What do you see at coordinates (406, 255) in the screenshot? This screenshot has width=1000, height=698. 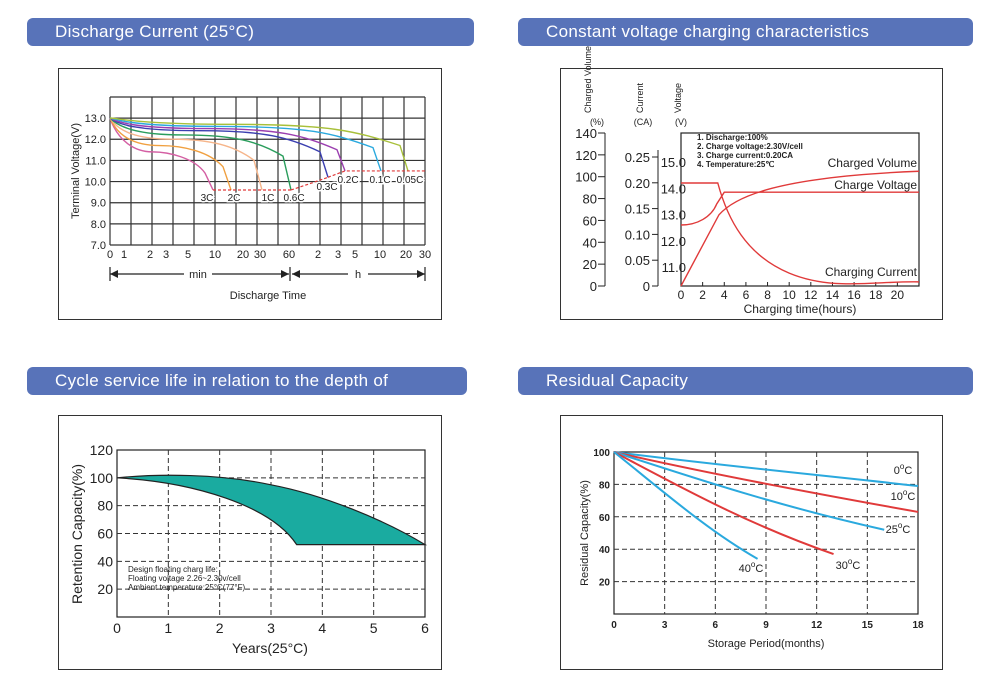 I see `x-tick-label-h: 20` at bounding box center [406, 255].